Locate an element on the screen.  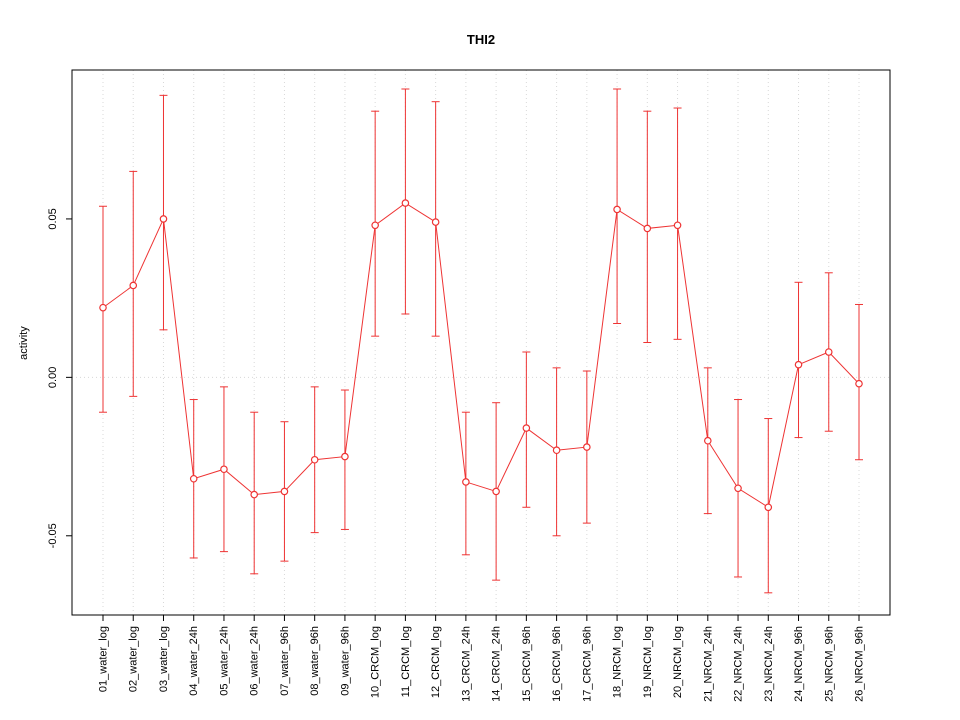
y-tick-label: 0.05 is located at coordinates (53, 218).